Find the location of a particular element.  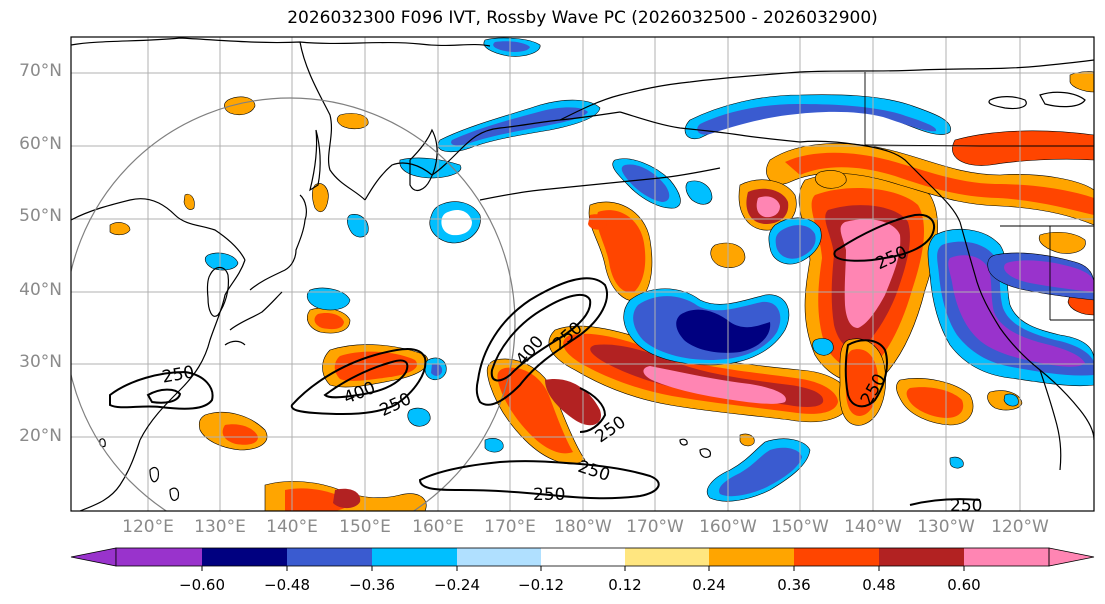

colorbar-tick-label: 0.60 is located at coordinates (964, 585).